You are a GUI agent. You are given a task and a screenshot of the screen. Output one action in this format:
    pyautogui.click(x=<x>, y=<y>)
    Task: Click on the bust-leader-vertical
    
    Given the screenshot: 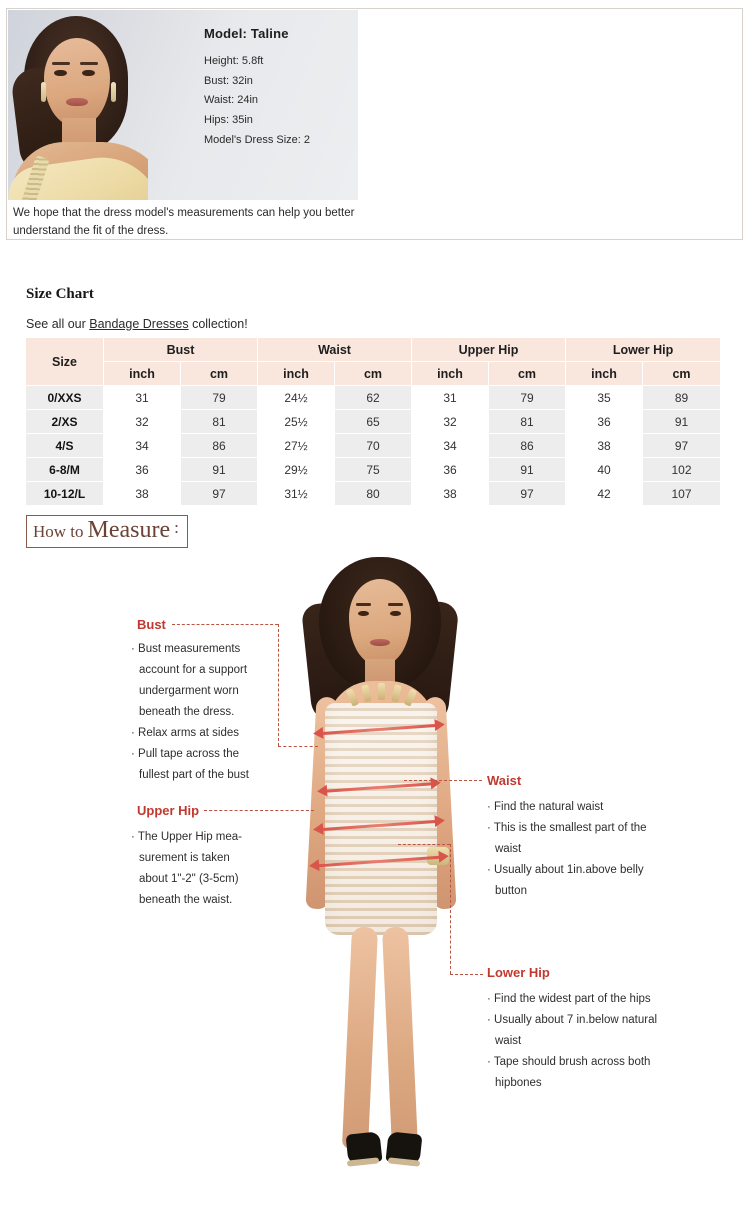 What is the action you would take?
    pyautogui.click(x=278, y=685)
    